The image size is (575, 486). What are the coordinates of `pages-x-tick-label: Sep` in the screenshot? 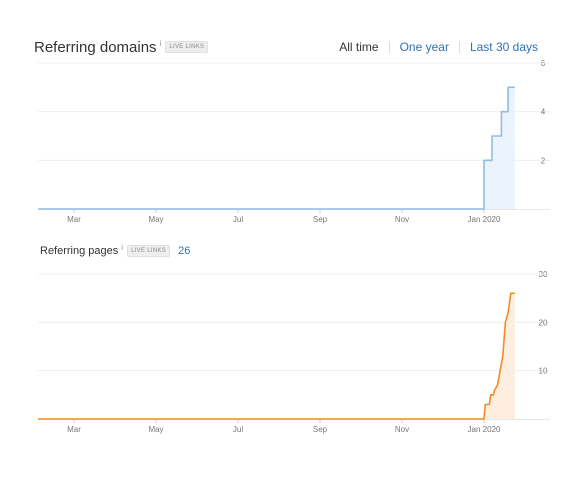 It's located at (320, 429).